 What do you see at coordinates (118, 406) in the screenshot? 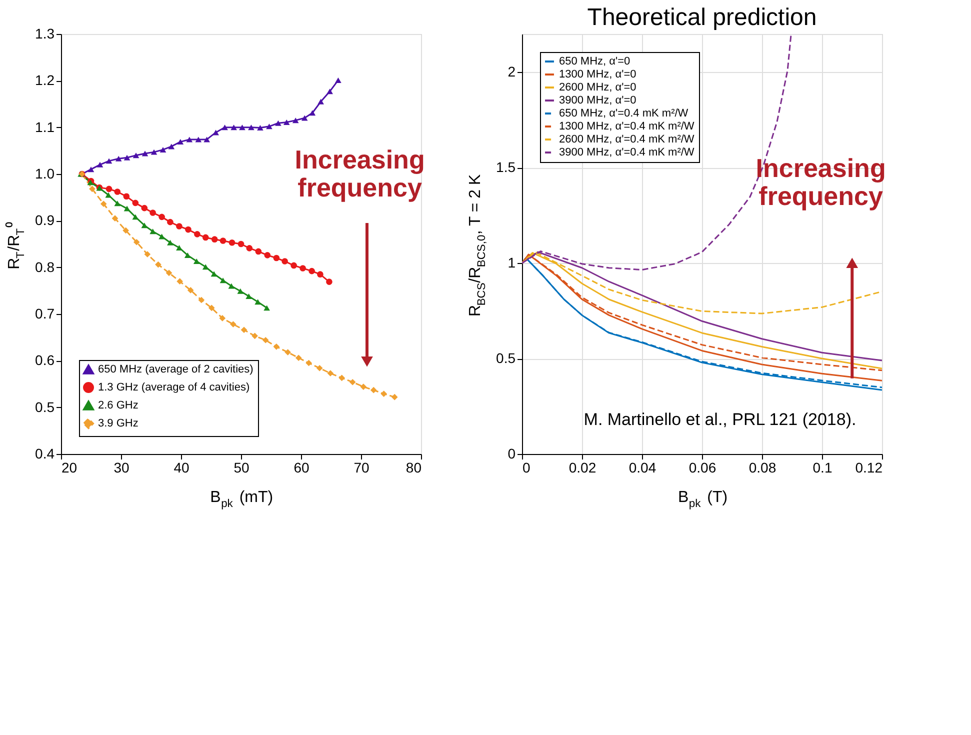
I see `legend-label: 2.6 GHz` at bounding box center [118, 406].